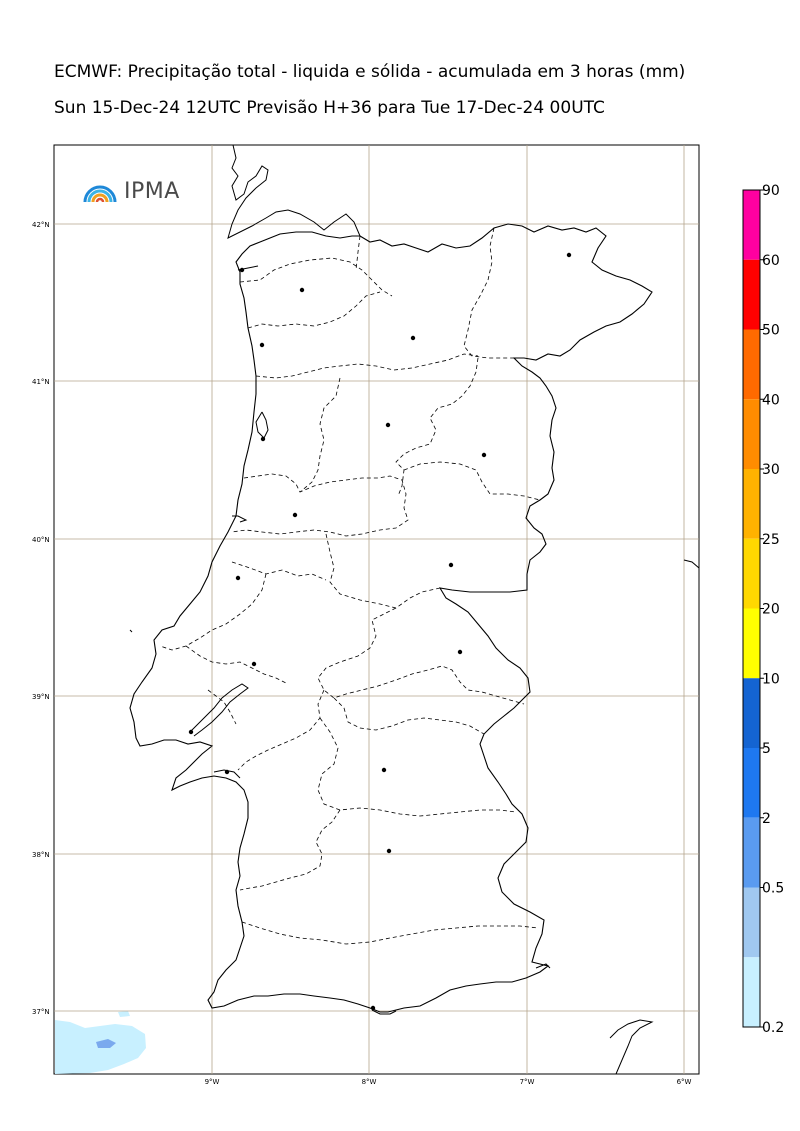 The image size is (800, 1131). What do you see at coordinates (41, 540) in the screenshot?
I see `lat-label: 40°N` at bounding box center [41, 540].